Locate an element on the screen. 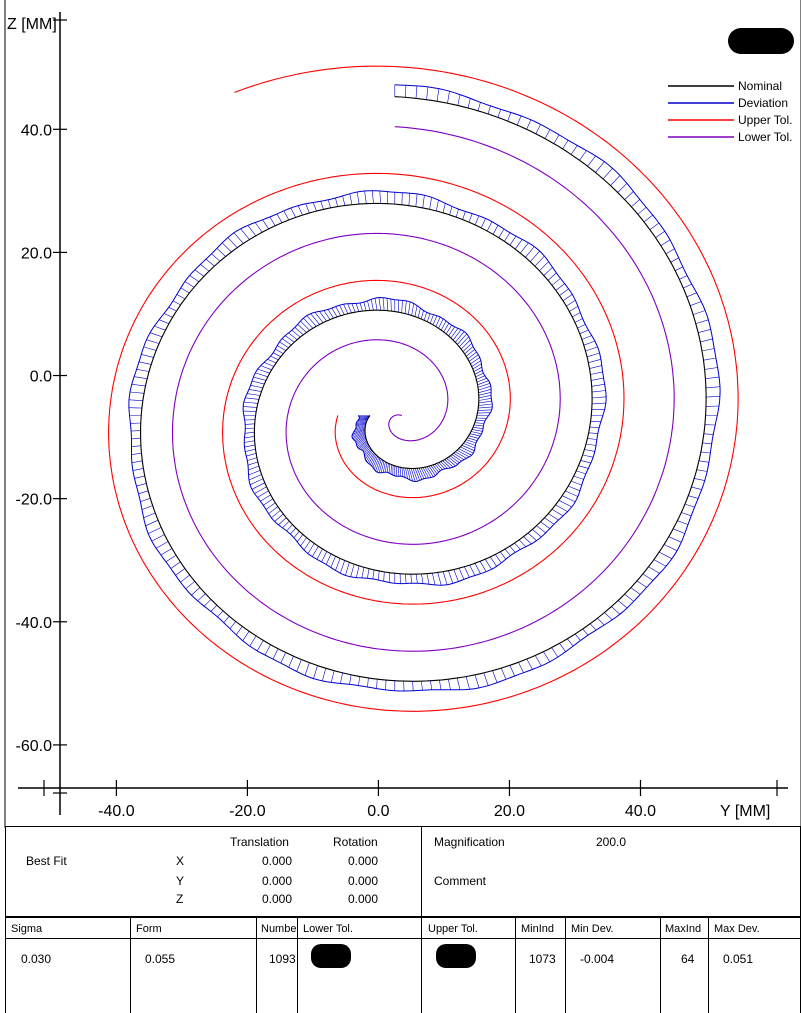 This screenshot has height=1013, width=801. x-tick-label: 20.0 is located at coordinates (509, 811).